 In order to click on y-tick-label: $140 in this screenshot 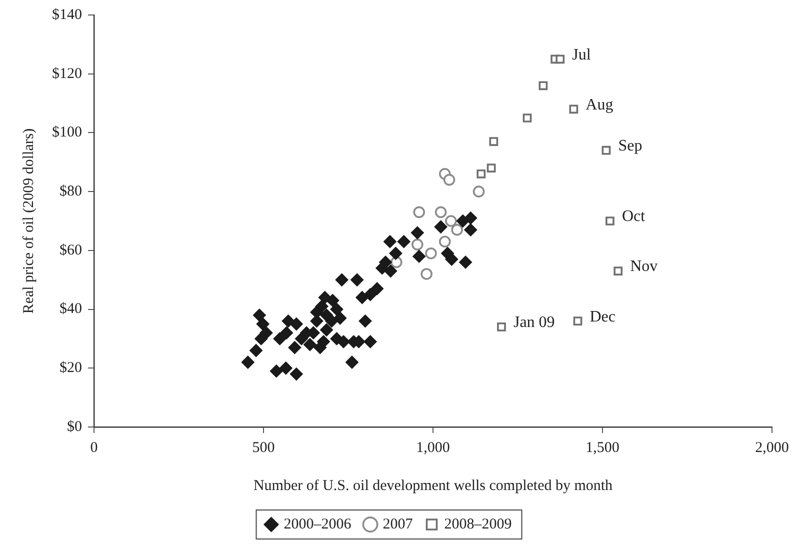, I will do `click(67, 14)`.